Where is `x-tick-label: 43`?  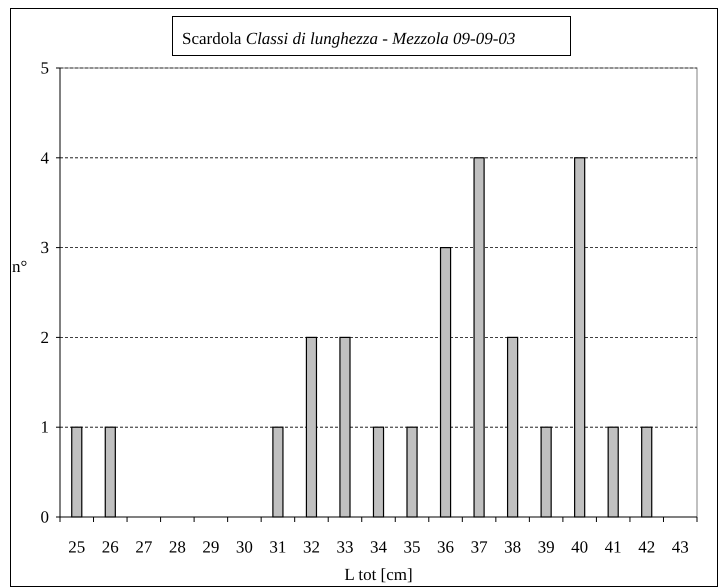
x-tick-label: 43 is located at coordinates (680, 546).